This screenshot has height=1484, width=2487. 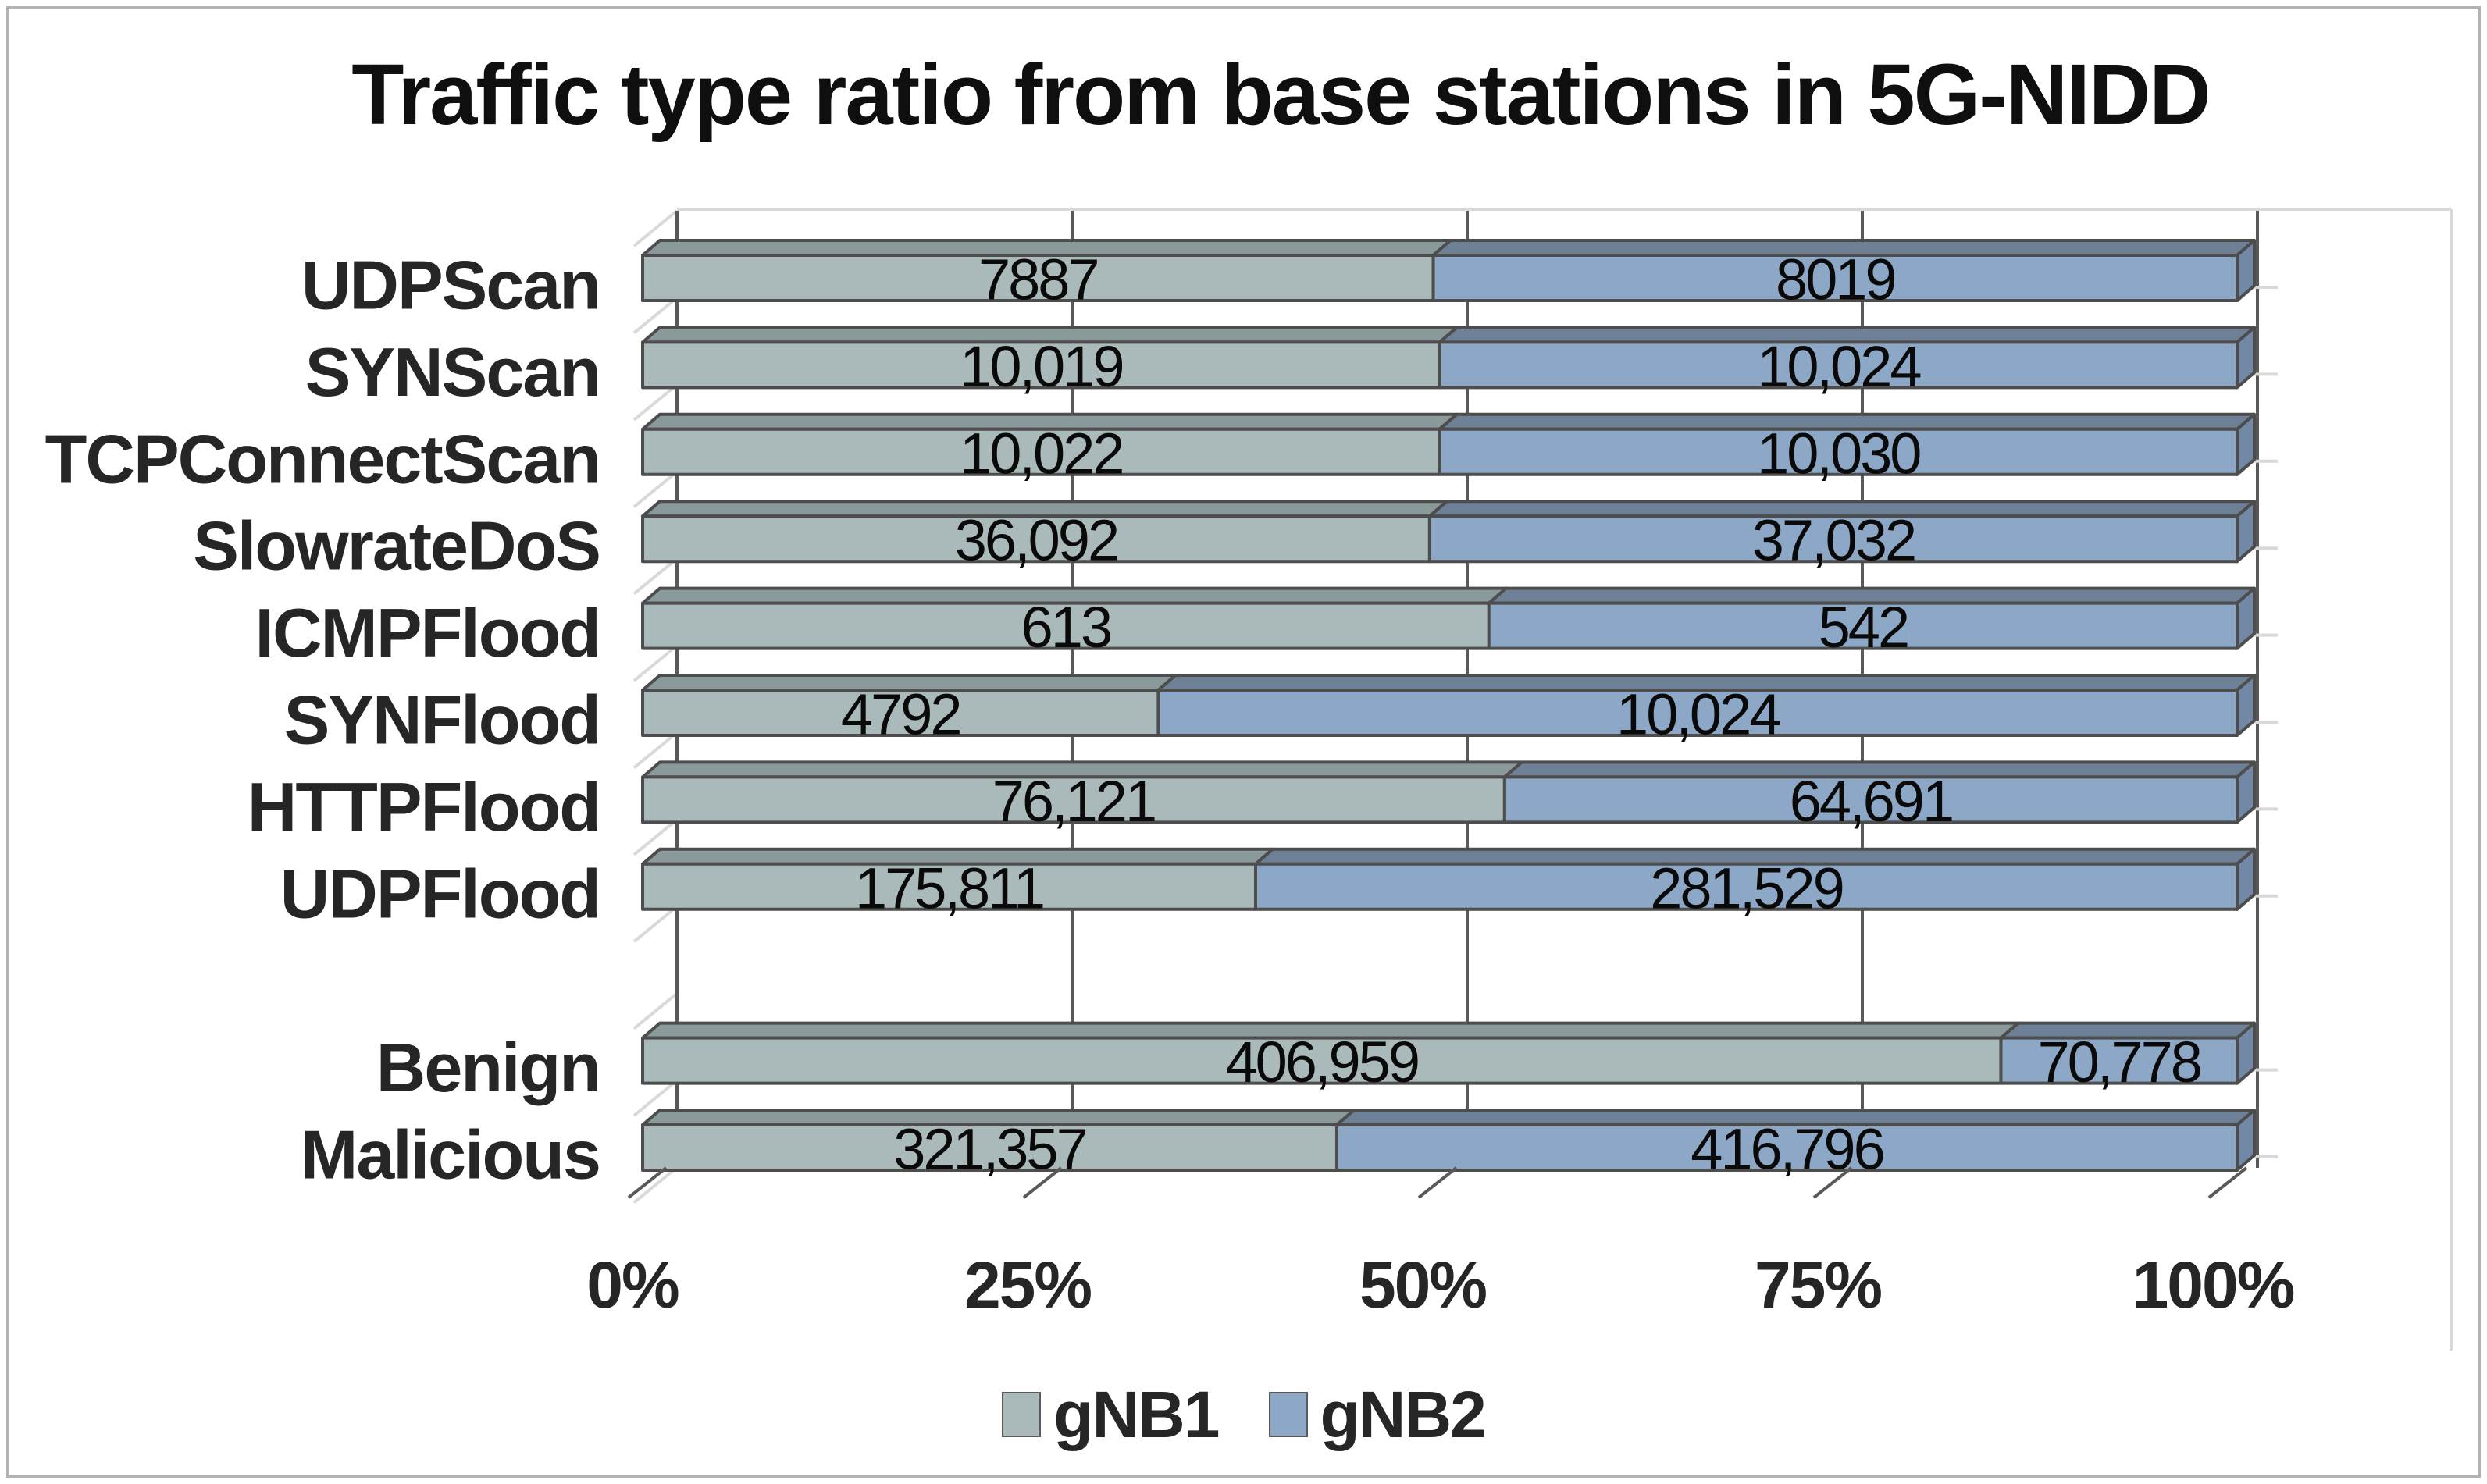 What do you see at coordinates (488, 1067) in the screenshot?
I see `category-label-Benign: Benign` at bounding box center [488, 1067].